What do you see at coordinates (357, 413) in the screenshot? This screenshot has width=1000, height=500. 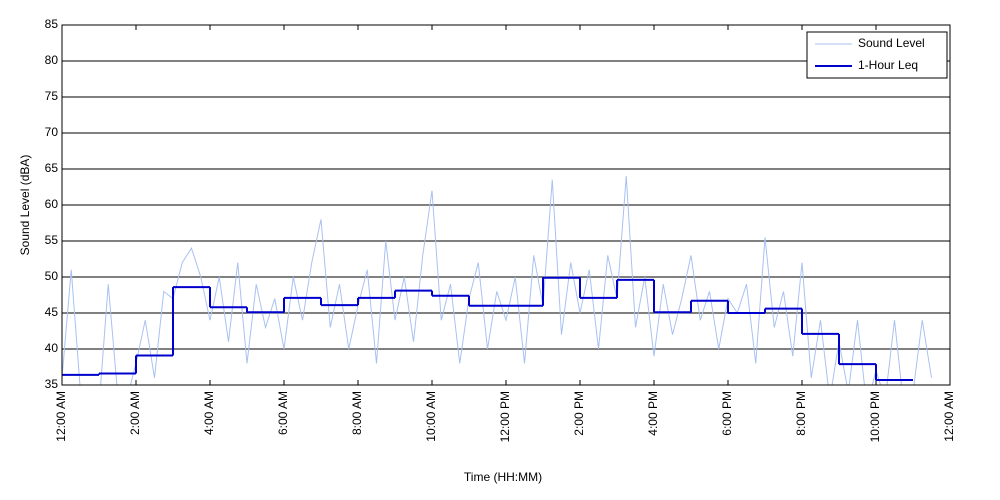 I see `x-tick-label: 8:00 AM` at bounding box center [357, 413].